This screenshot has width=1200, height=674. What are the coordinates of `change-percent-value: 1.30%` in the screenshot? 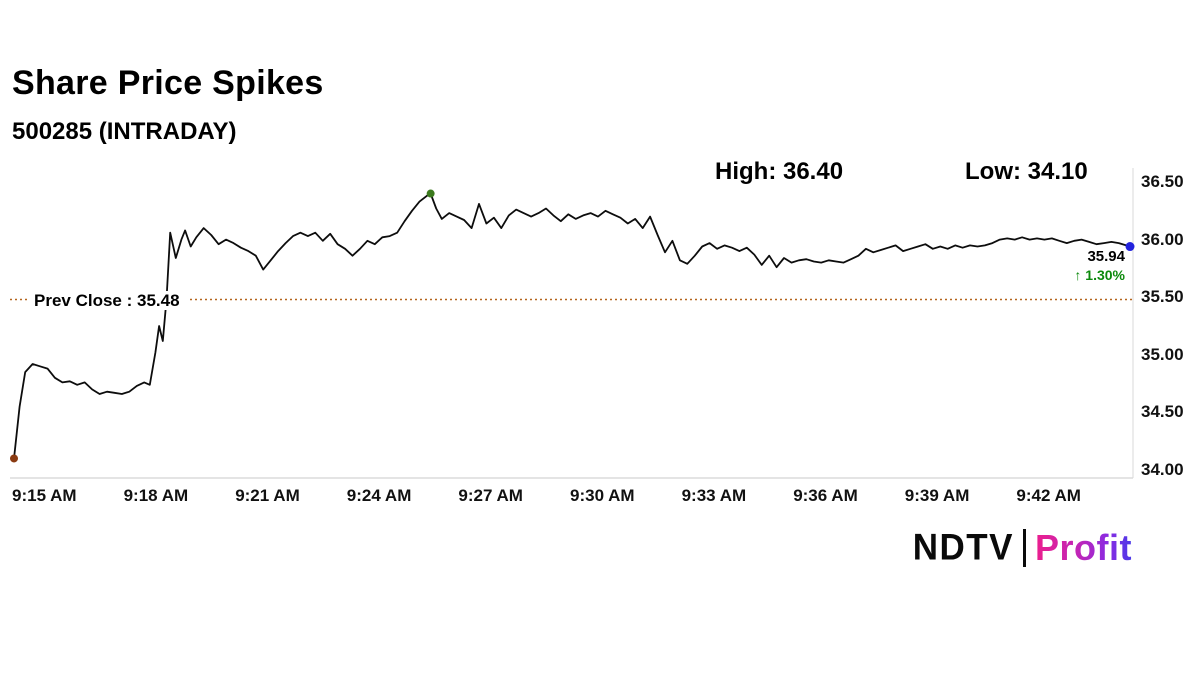 It's located at (1105, 274).